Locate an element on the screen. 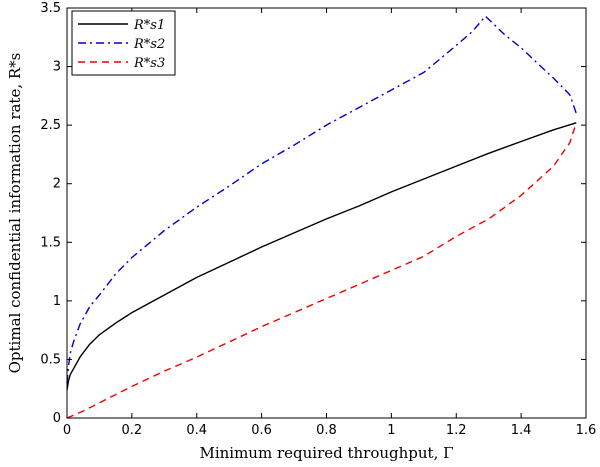  y-tick-label-1: 0.5 is located at coordinates (50, 359).